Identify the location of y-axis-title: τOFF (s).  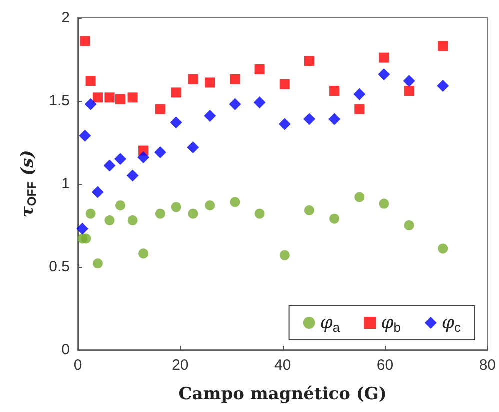
(28, 184).